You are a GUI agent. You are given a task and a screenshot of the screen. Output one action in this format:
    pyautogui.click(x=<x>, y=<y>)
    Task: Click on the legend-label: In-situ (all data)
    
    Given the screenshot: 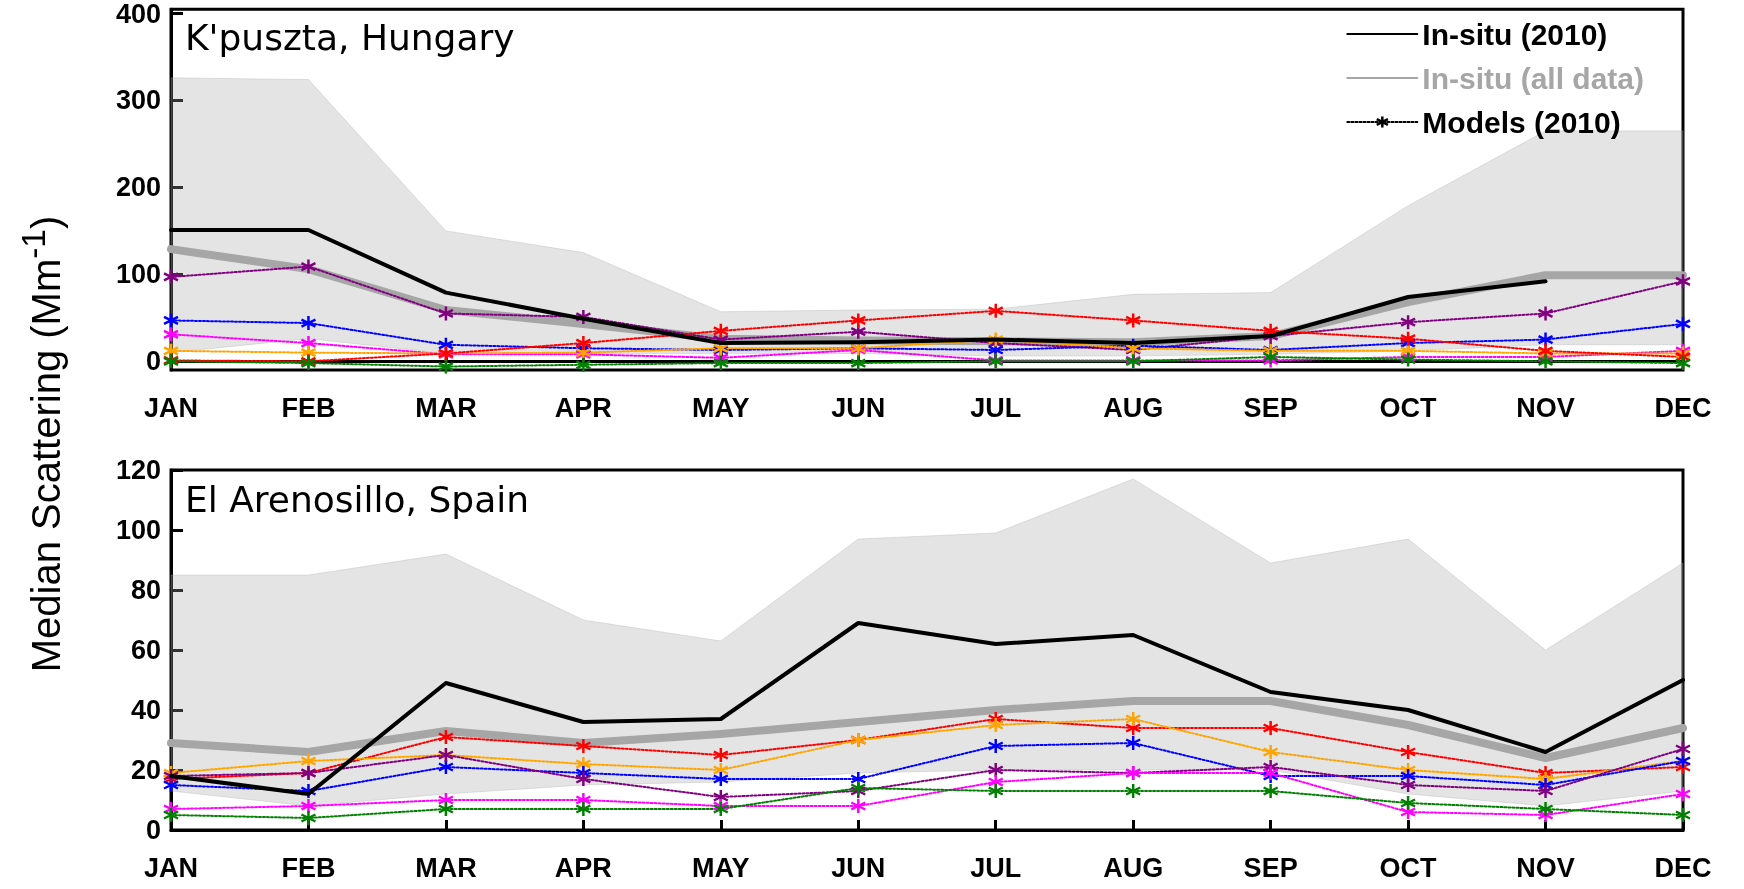 What is the action you would take?
    pyautogui.click(x=1533, y=78)
    